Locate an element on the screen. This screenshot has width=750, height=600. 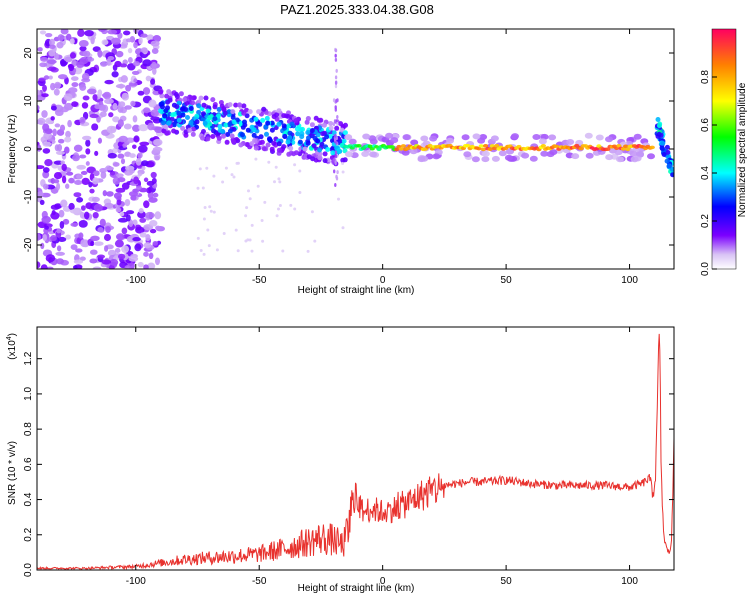
colorbar-tick-label: 0.0 is located at coordinates (705, 269).